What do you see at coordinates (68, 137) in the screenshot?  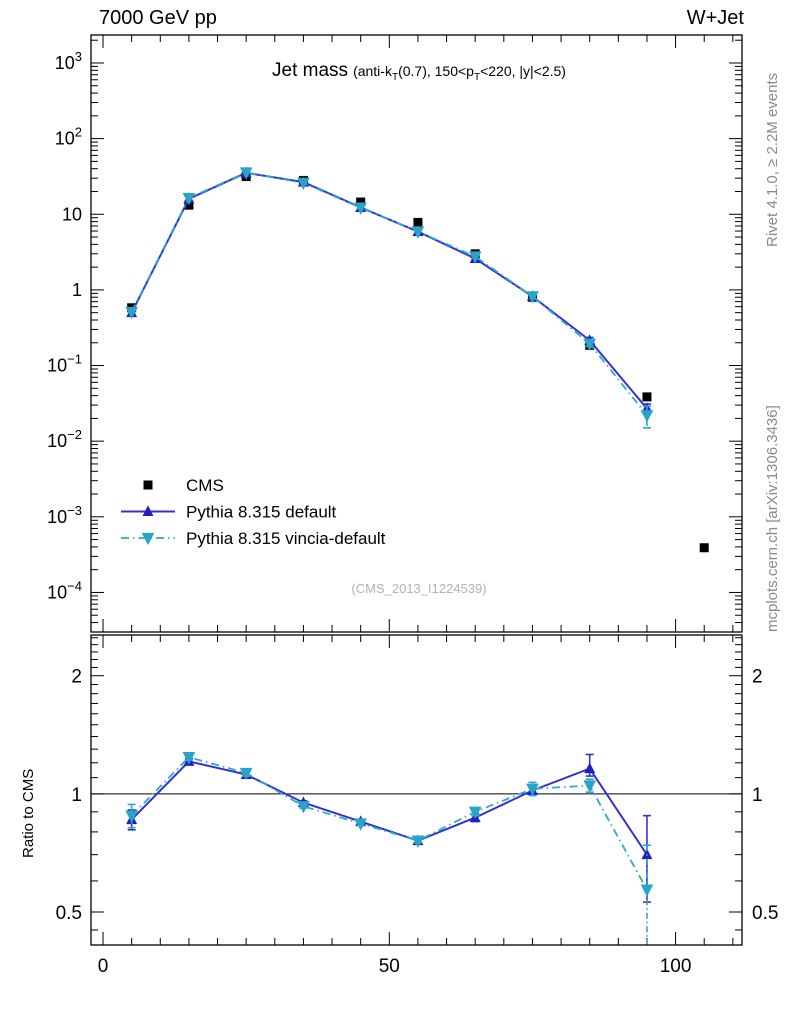 I see `svg-text: 10²` at bounding box center [68, 137].